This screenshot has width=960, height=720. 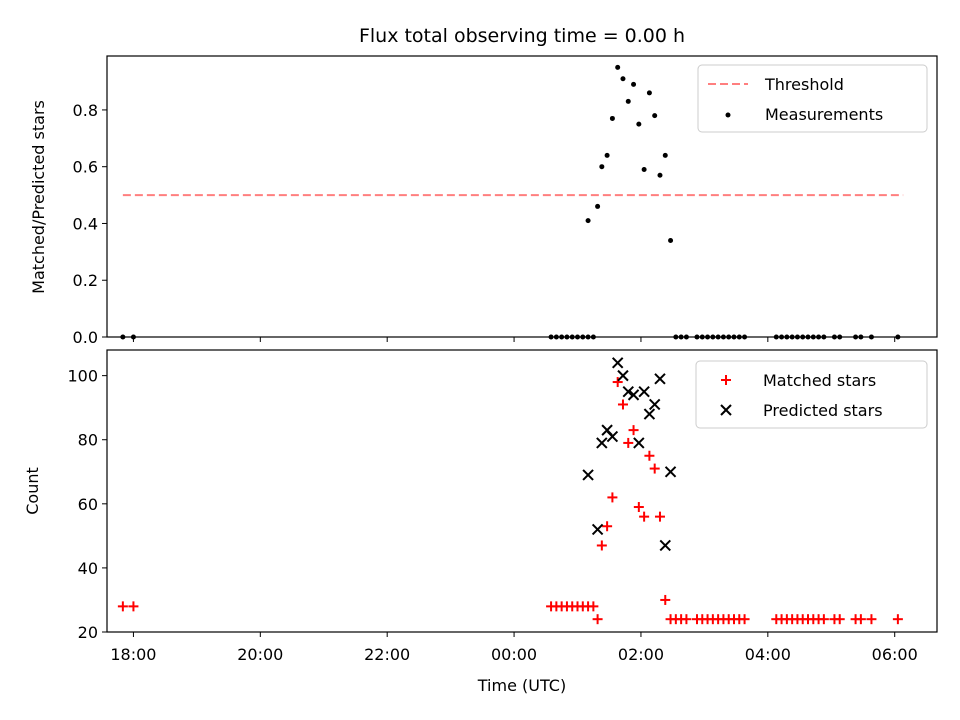 I want to click on top-legend-box, so click(x=812, y=98).